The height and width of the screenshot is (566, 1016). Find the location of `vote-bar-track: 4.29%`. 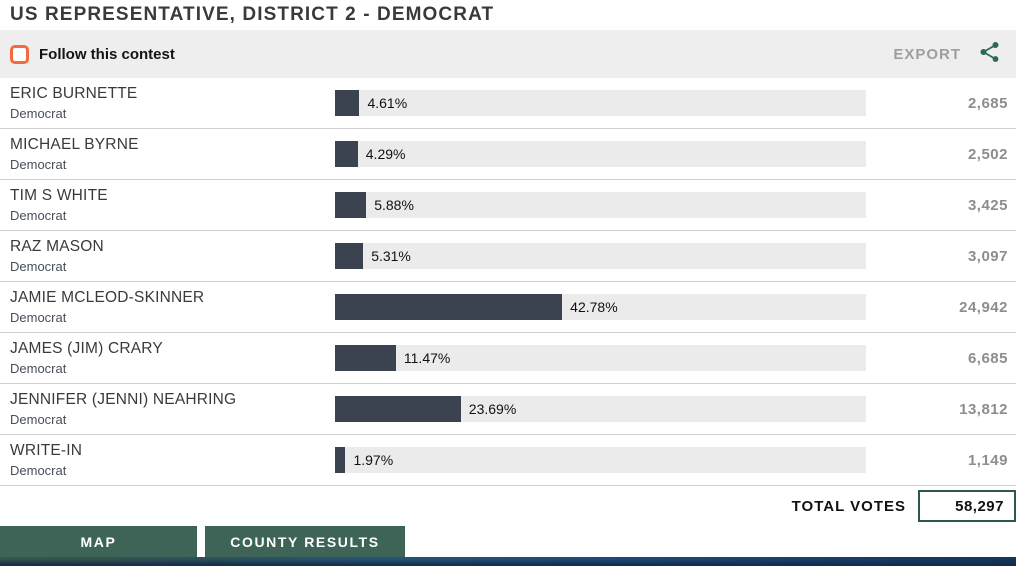

vote-bar-track: 4.29% is located at coordinates (600, 154).